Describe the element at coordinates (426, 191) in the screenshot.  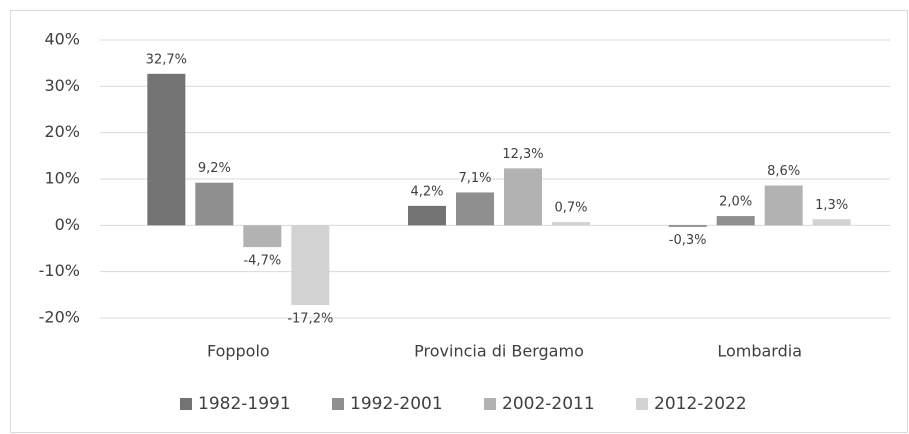
I see `value-label: 4,2%` at that location.